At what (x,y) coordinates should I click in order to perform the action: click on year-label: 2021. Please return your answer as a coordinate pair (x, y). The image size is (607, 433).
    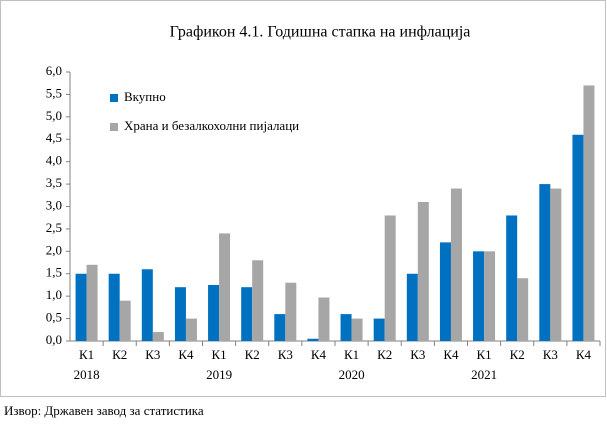
    Looking at the image, I should click on (484, 374).